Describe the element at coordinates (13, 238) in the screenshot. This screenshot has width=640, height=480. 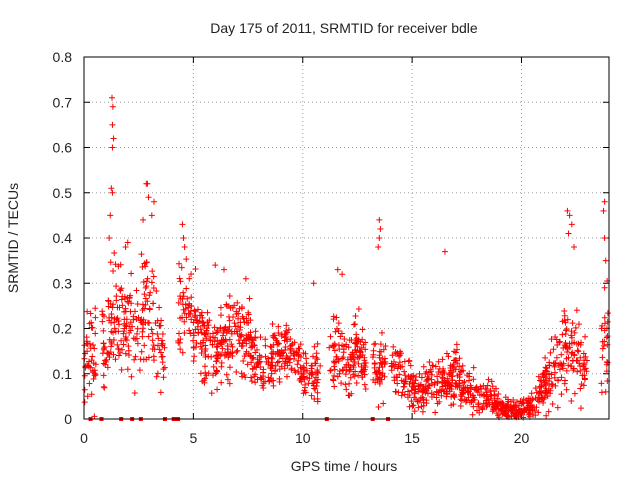
I see `y-axis-label: SRMTID / TECUs` at that location.